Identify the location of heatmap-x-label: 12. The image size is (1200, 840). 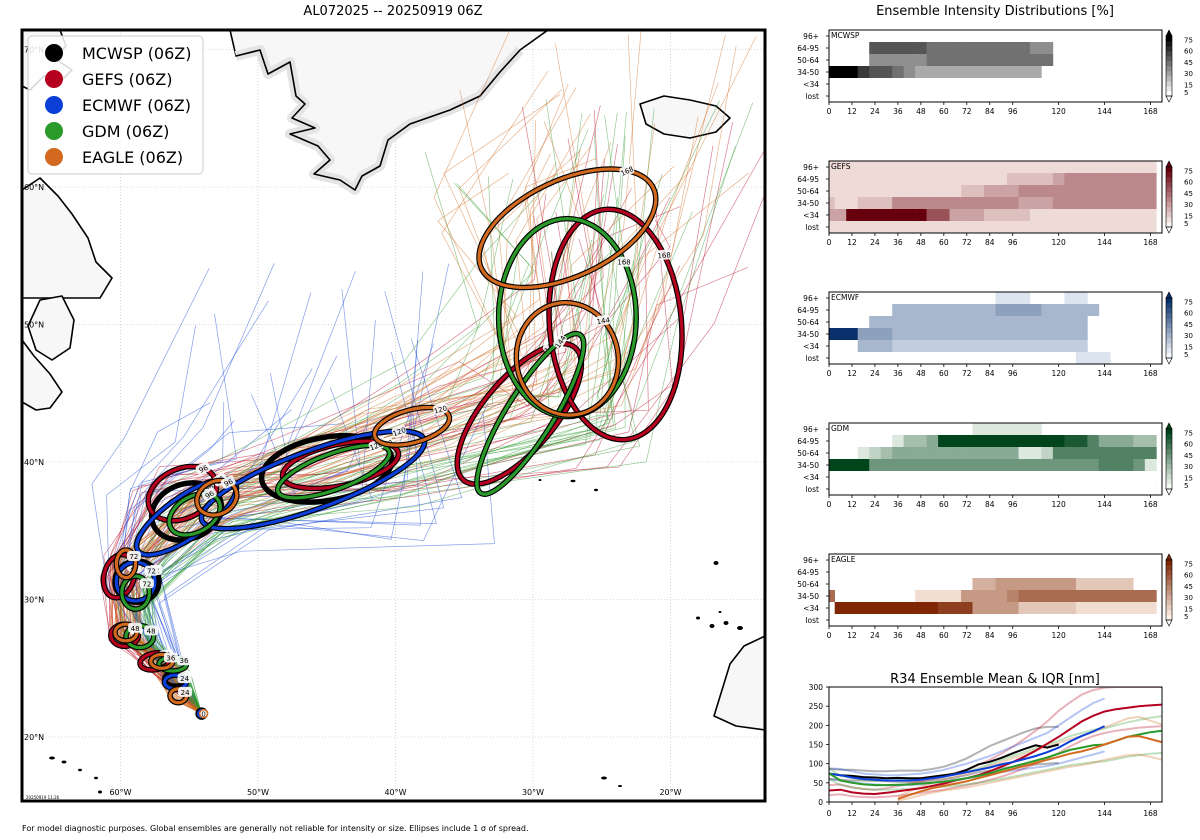
(852, 373).